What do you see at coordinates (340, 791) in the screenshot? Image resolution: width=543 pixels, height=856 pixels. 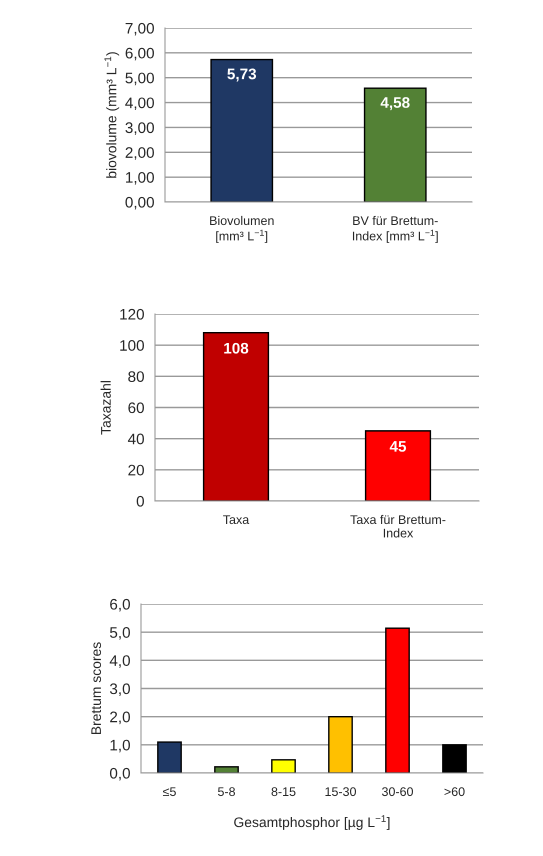 I see `x-tick-label: 15-30` at bounding box center [340, 791].